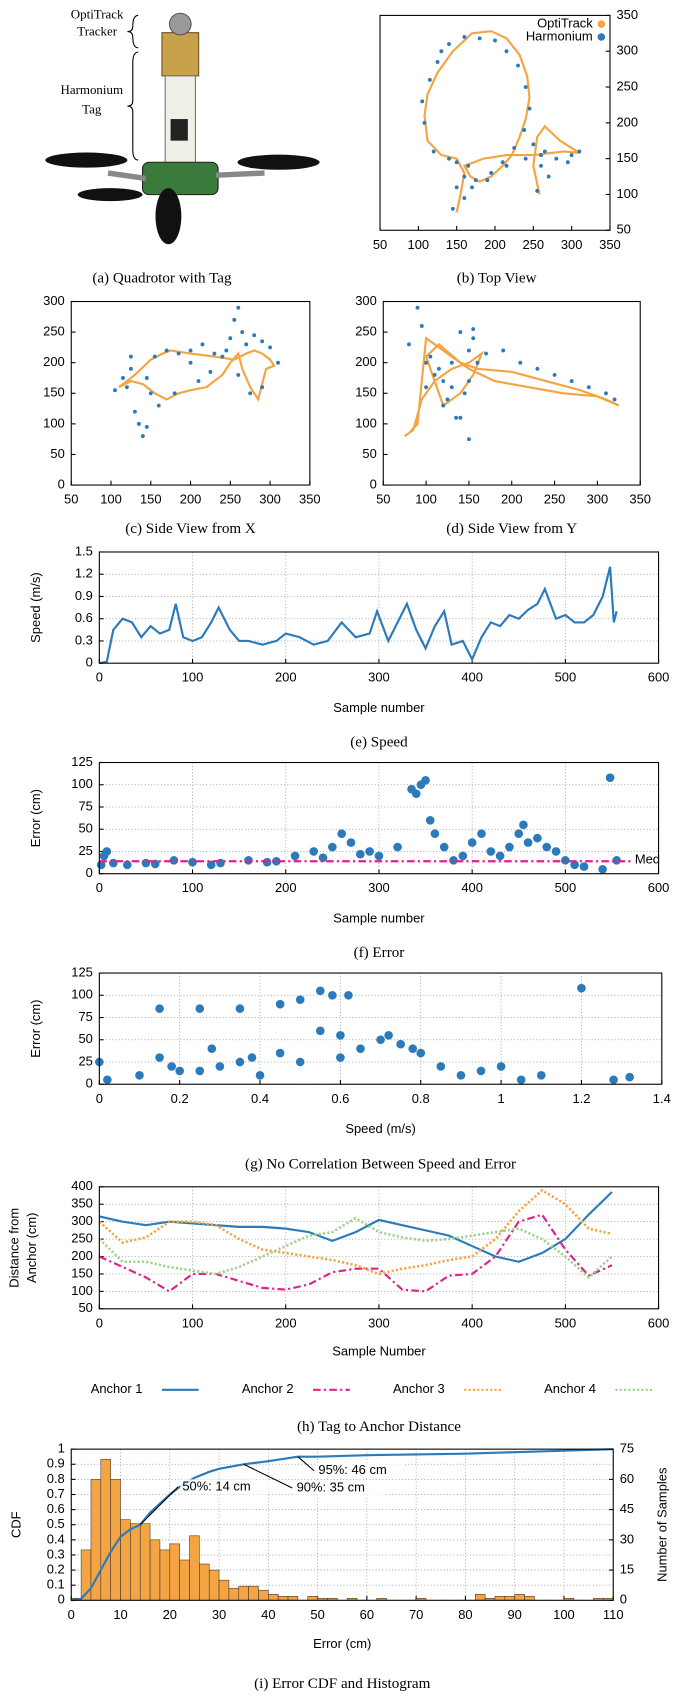 The image size is (678, 1701). What do you see at coordinates (56, 1508) in the screenshot?
I see `y-tick-label: 0.6` at bounding box center [56, 1508].